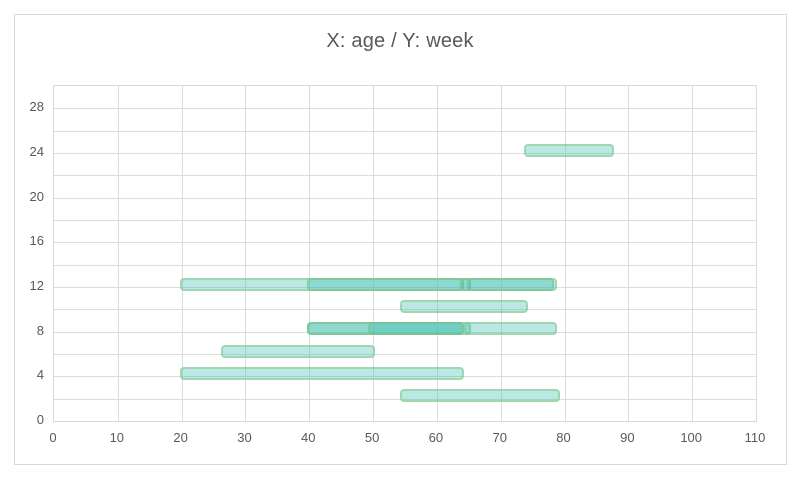 This screenshot has height=478, width=800. I want to click on x-axis-tick-label: 110, so click(755, 437).